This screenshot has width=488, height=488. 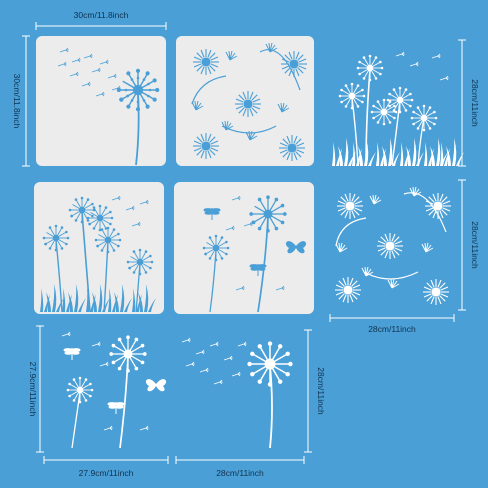 I want to click on dimension-left-height-bottom-label: 27.9cm/11inch, so click(x=33, y=389).